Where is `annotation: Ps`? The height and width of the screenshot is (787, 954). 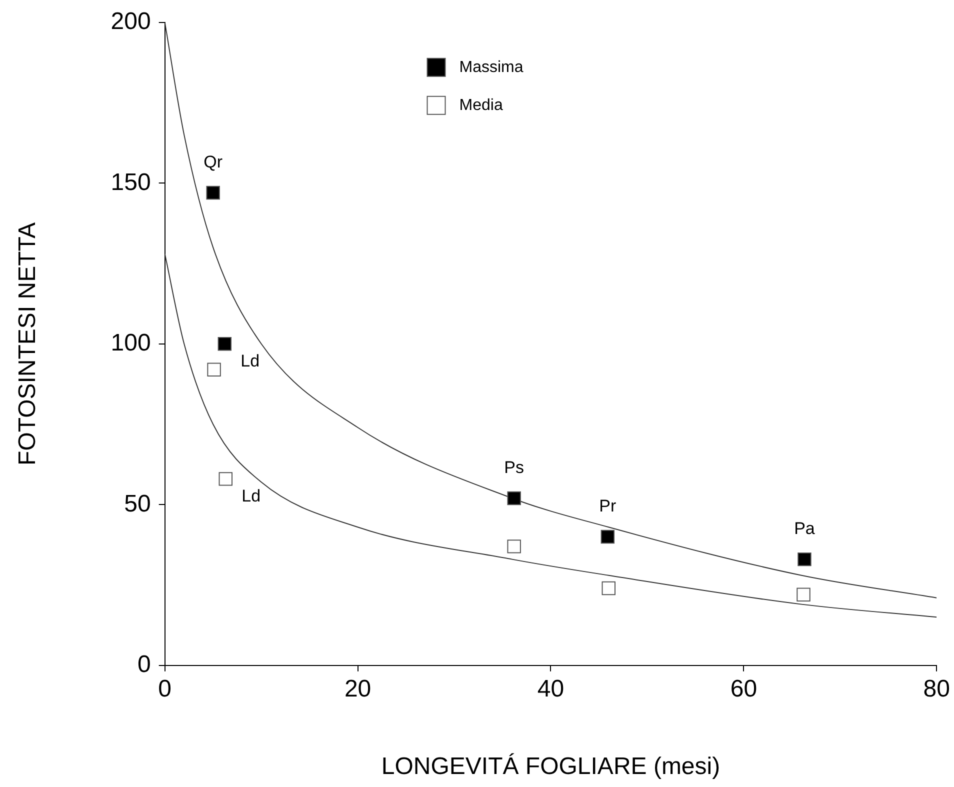 annotation: Ps is located at coordinates (514, 467).